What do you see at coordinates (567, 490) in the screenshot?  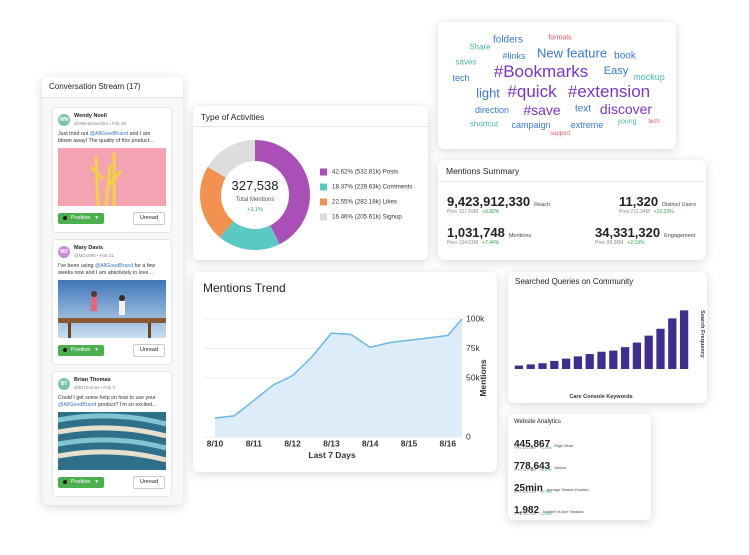 I see `metric-label: Average Session Duration` at bounding box center [567, 490].